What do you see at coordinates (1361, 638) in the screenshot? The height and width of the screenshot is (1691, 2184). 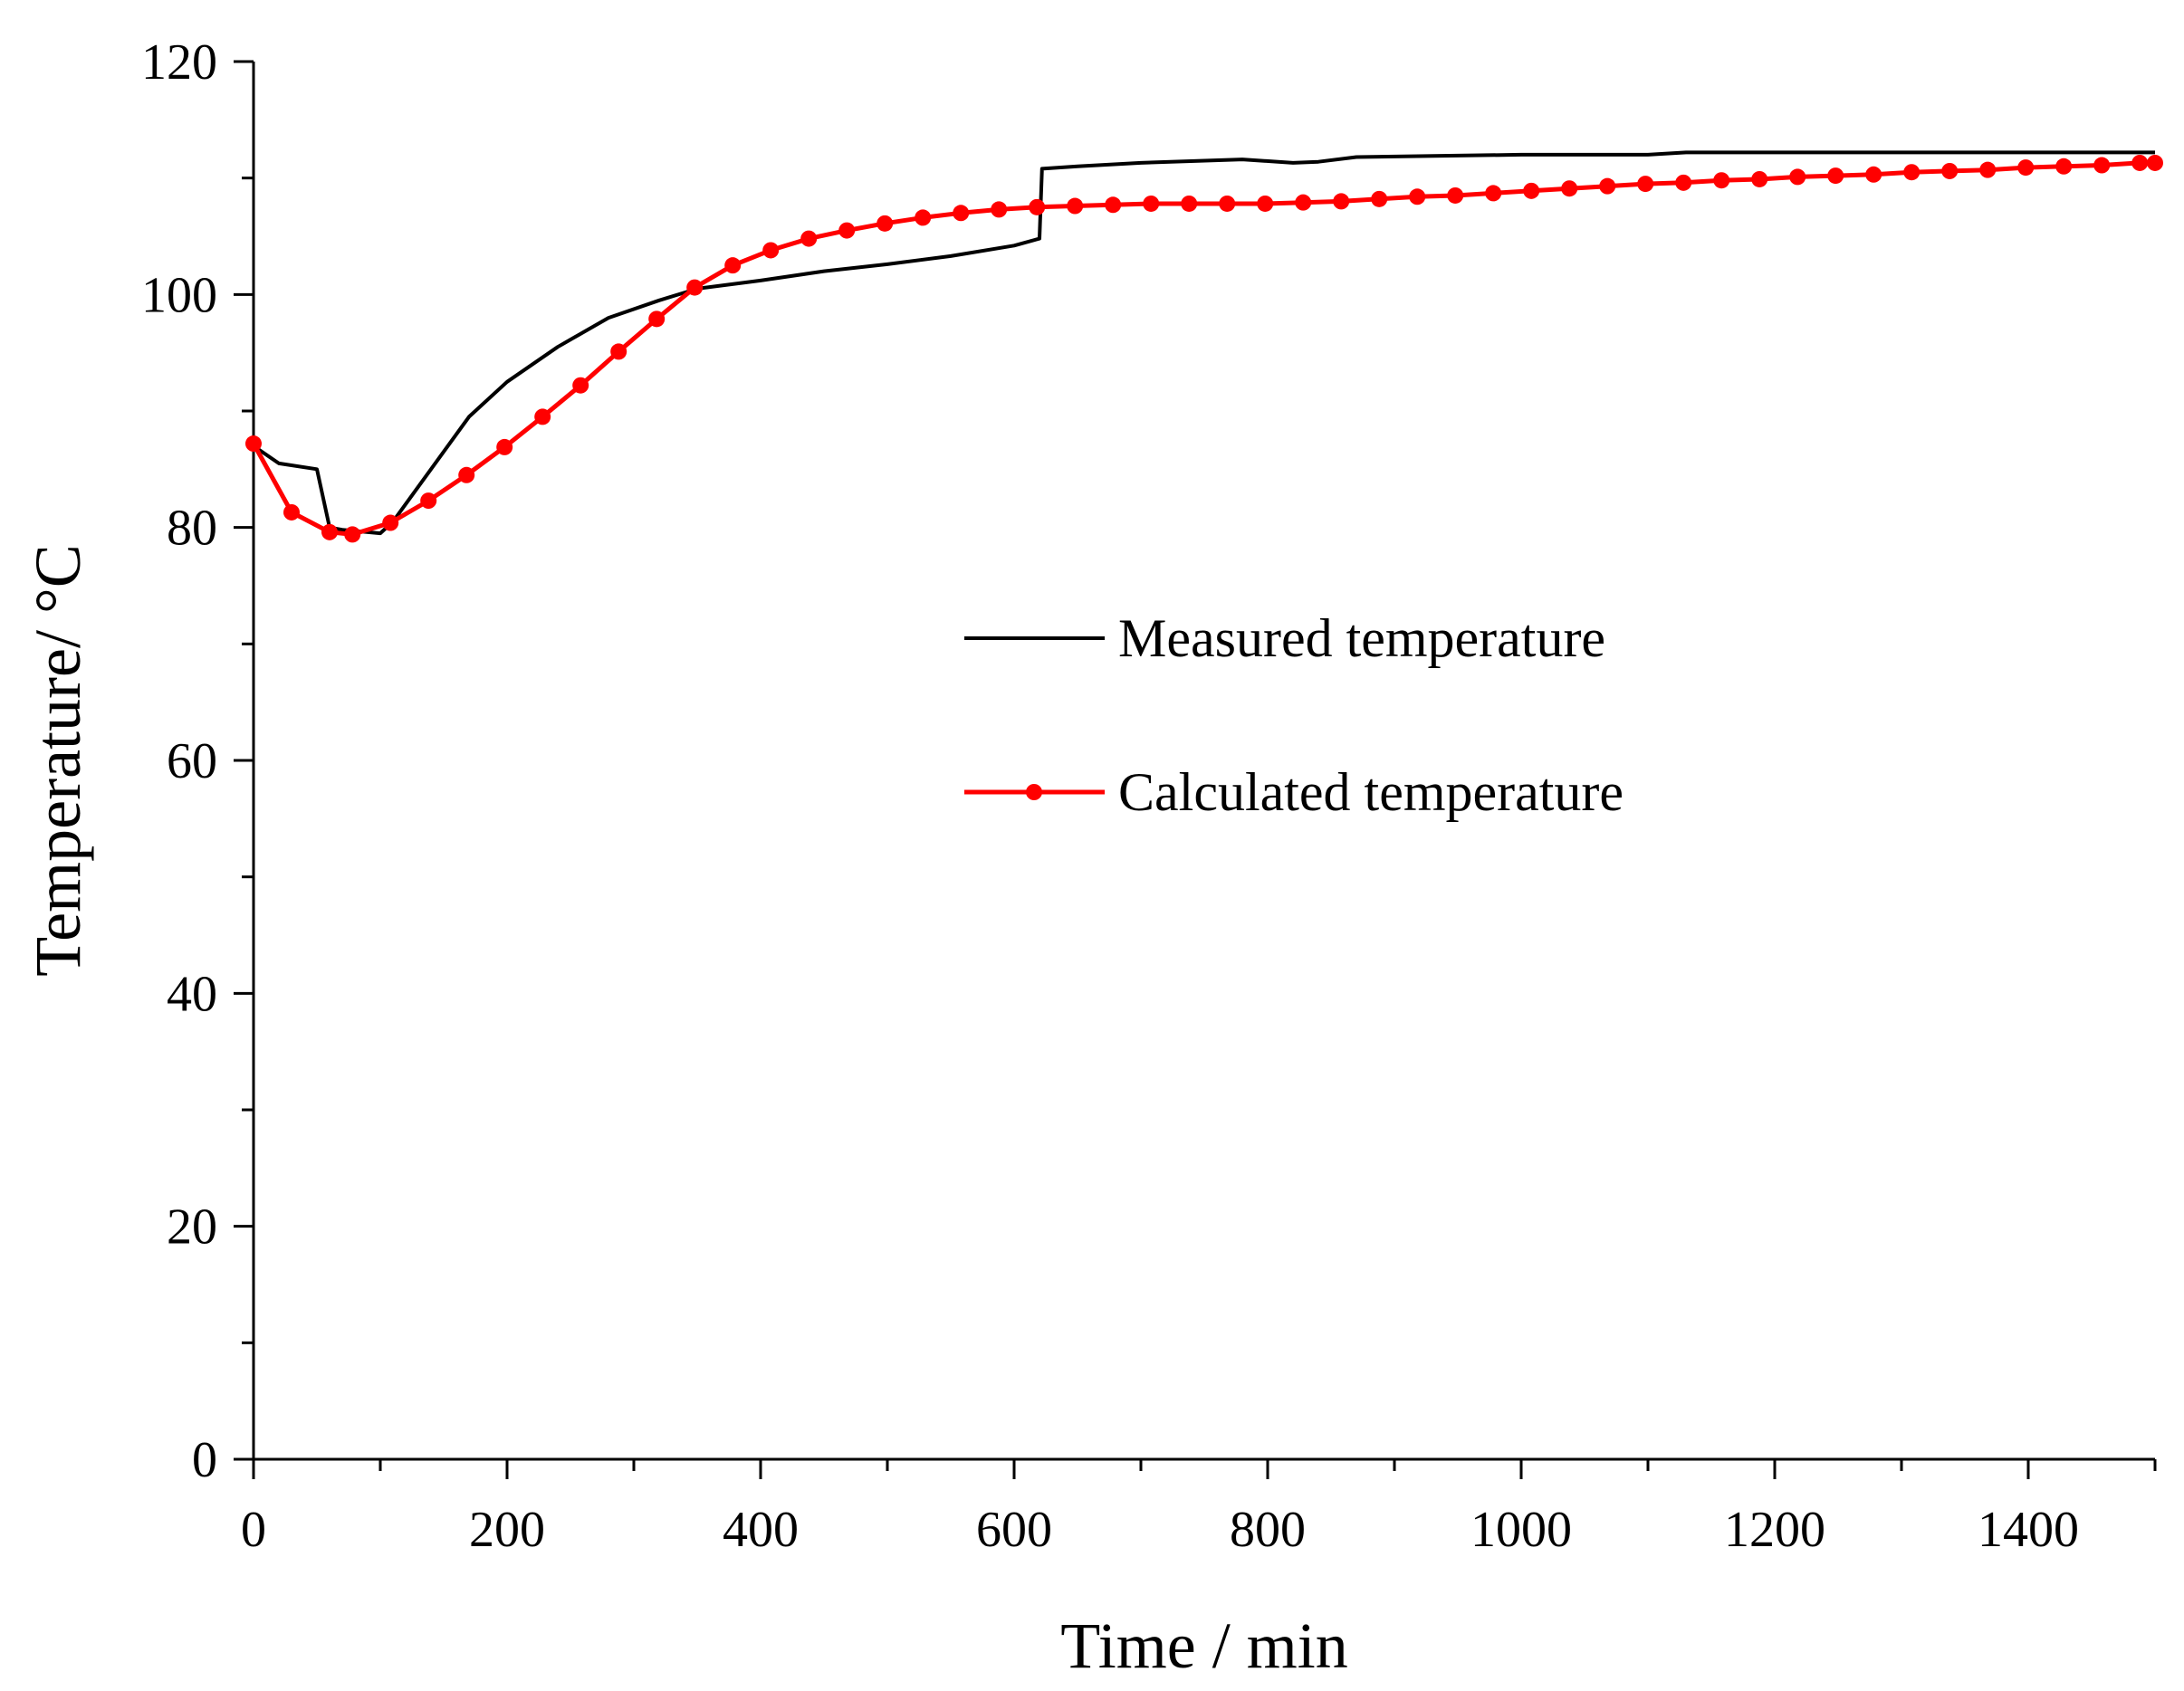 I see `legend-label-measured-temperature: Measured temperature` at bounding box center [1361, 638].